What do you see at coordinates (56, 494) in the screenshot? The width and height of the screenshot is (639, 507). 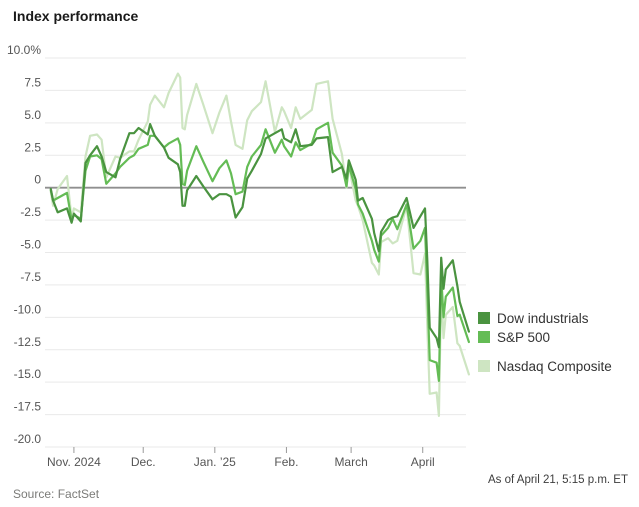 I see `source-note: Source: FactSet` at bounding box center [56, 494].